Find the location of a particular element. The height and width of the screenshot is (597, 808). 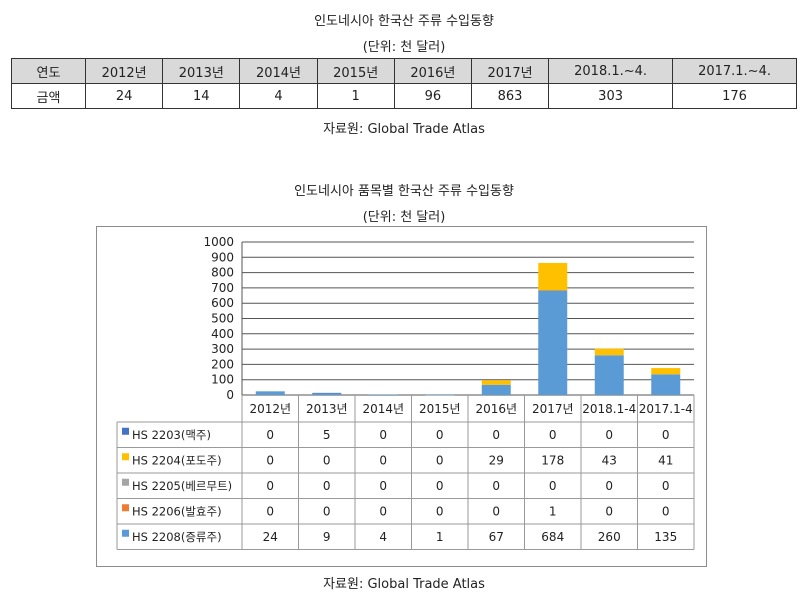

value-cell: 303 is located at coordinates (611, 96).